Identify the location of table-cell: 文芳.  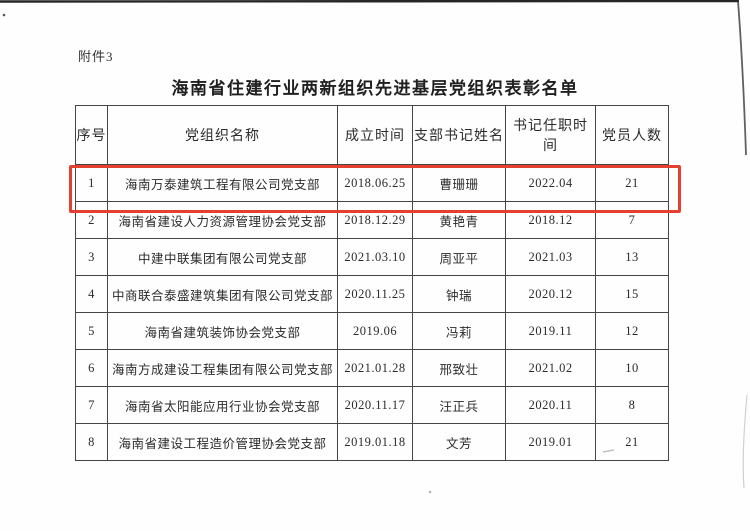
(459, 442).